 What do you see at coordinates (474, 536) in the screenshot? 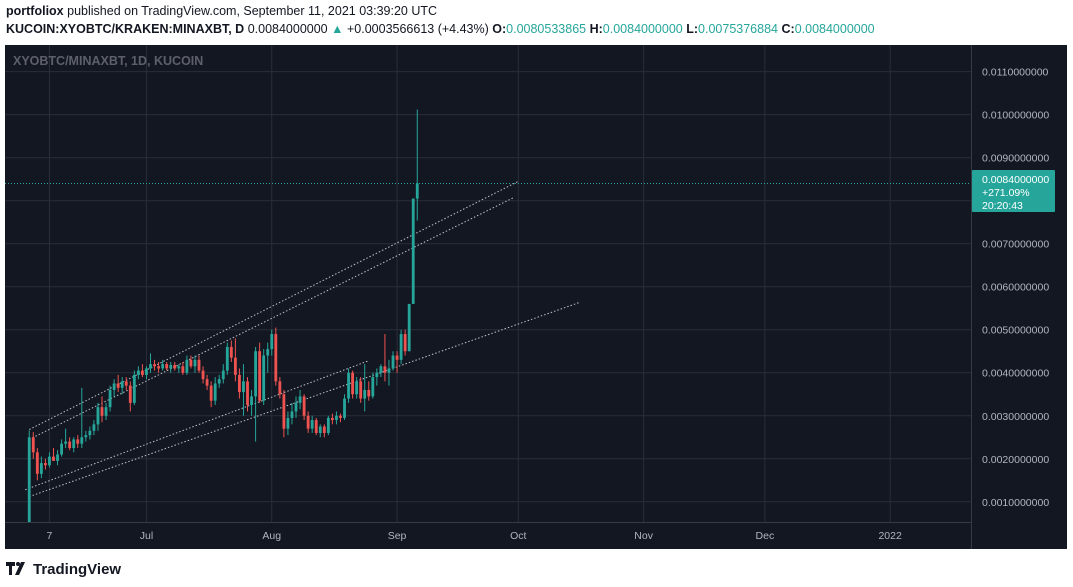
I see `time-axis: 7 Jul Aug Sep Oct Nov Dec 2022` at bounding box center [474, 536].